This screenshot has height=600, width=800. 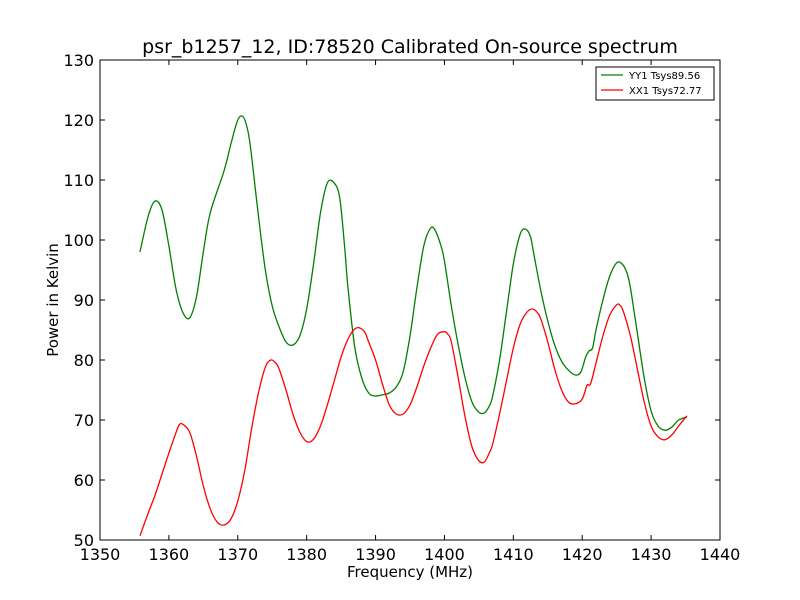 What do you see at coordinates (169, 554) in the screenshot?
I see `x-tick-label: 1360` at bounding box center [169, 554].